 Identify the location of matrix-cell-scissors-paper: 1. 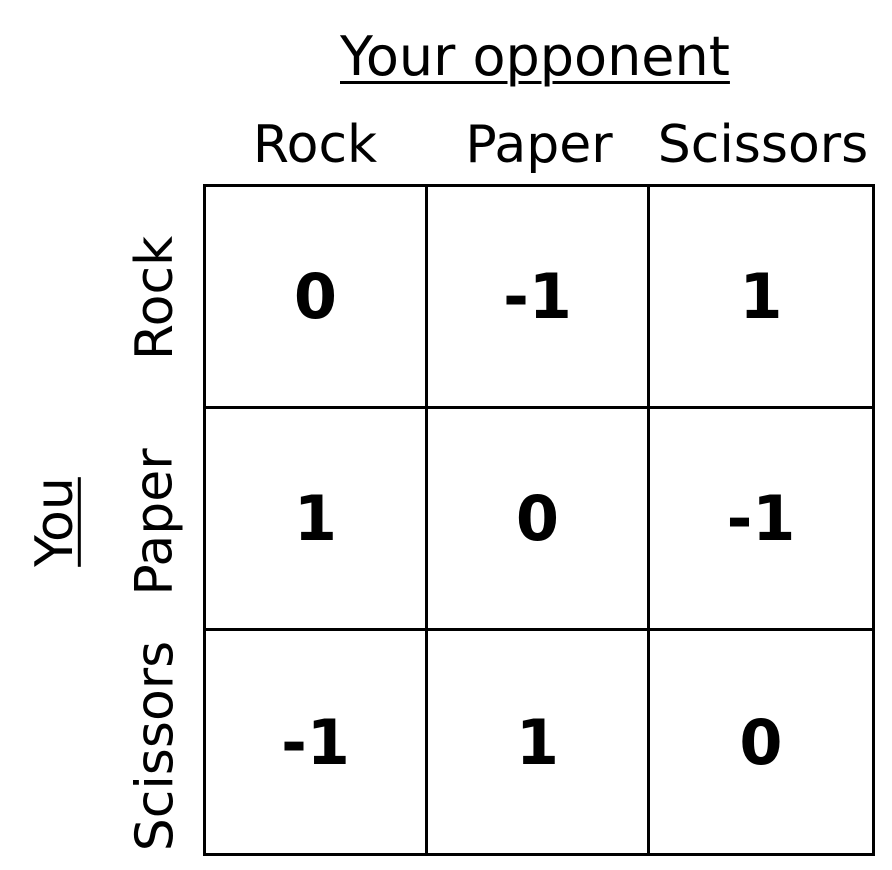
(539, 742).